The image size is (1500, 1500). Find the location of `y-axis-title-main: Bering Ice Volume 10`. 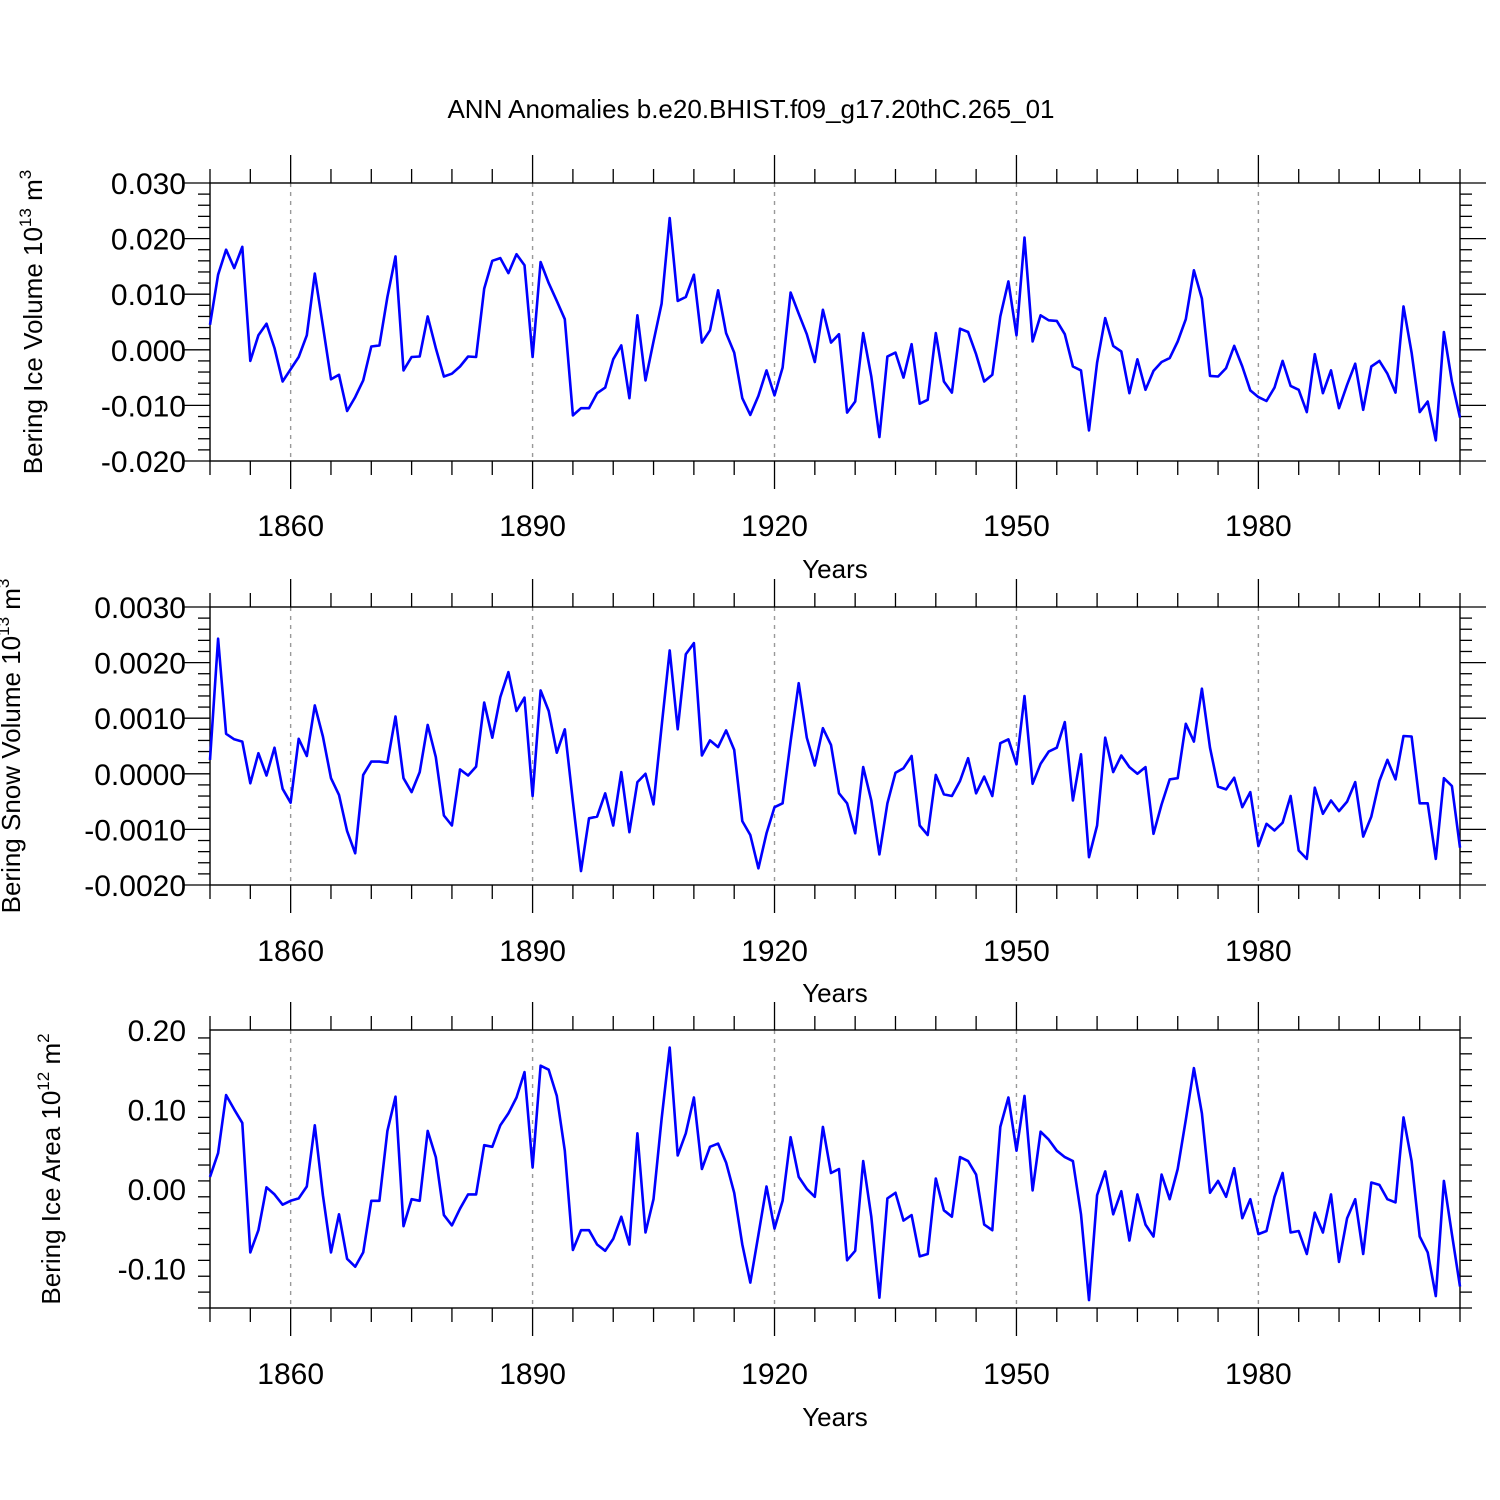

y-axis-title-main: Bering Ice Volume 10 is located at coordinates (33, 350).